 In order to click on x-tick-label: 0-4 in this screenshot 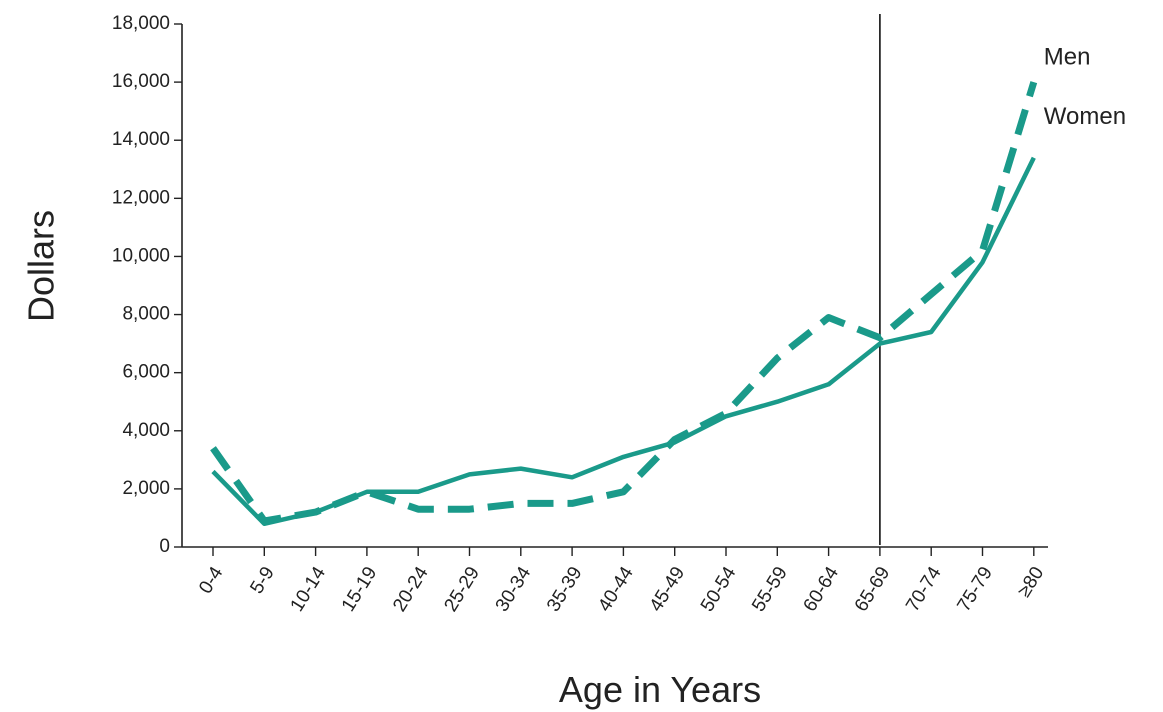, I will do `click(211, 580)`.